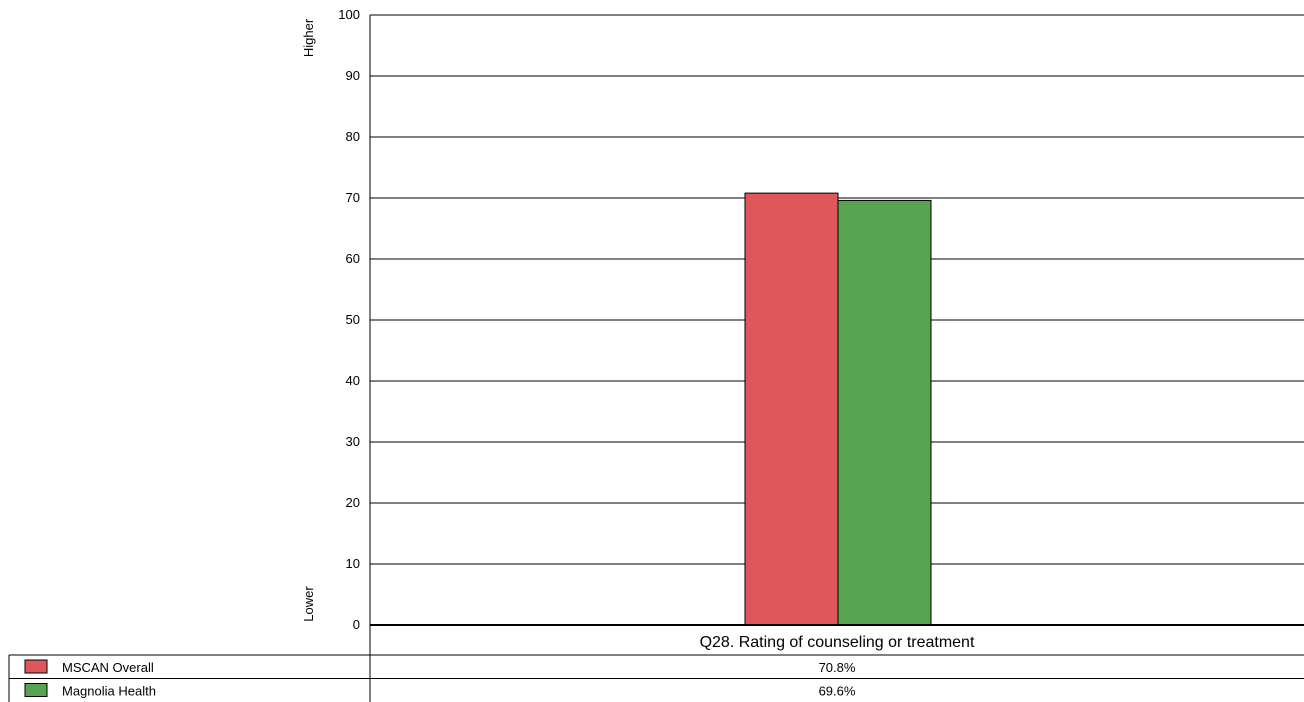 Image resolution: width=1304 pixels, height=702 pixels. What do you see at coordinates (353, 380) in the screenshot?
I see `y-tick-label: 40` at bounding box center [353, 380].